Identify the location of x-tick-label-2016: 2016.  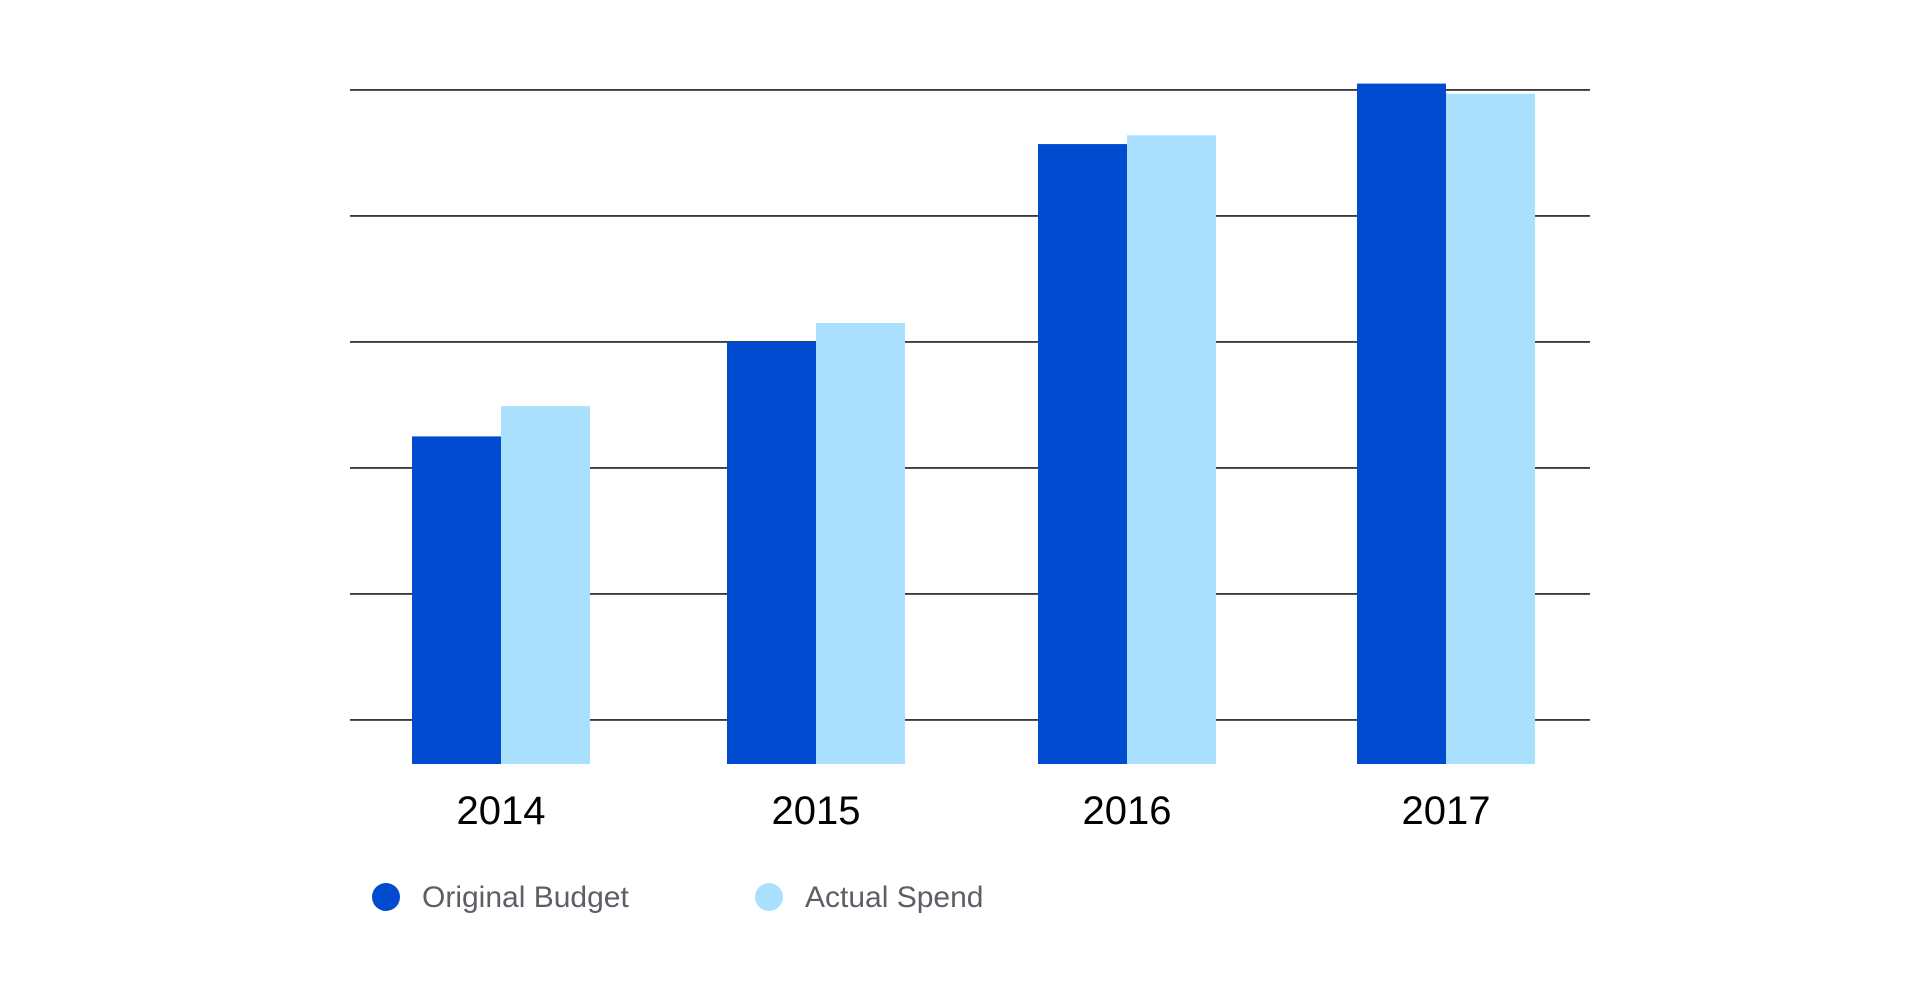
(1127, 811).